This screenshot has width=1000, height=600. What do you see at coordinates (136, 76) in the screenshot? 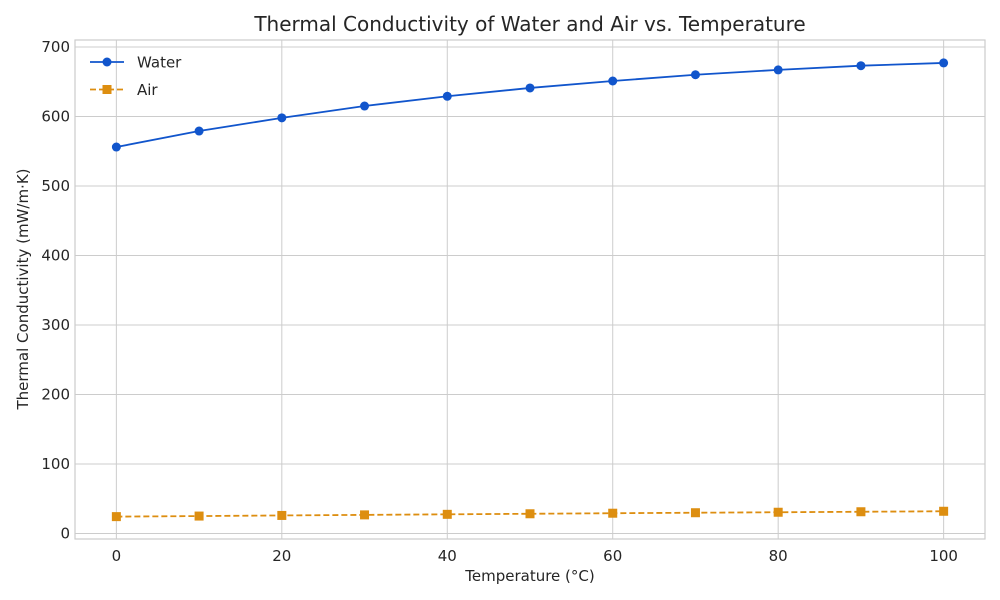
I see `legend: Water Air` at bounding box center [136, 76].